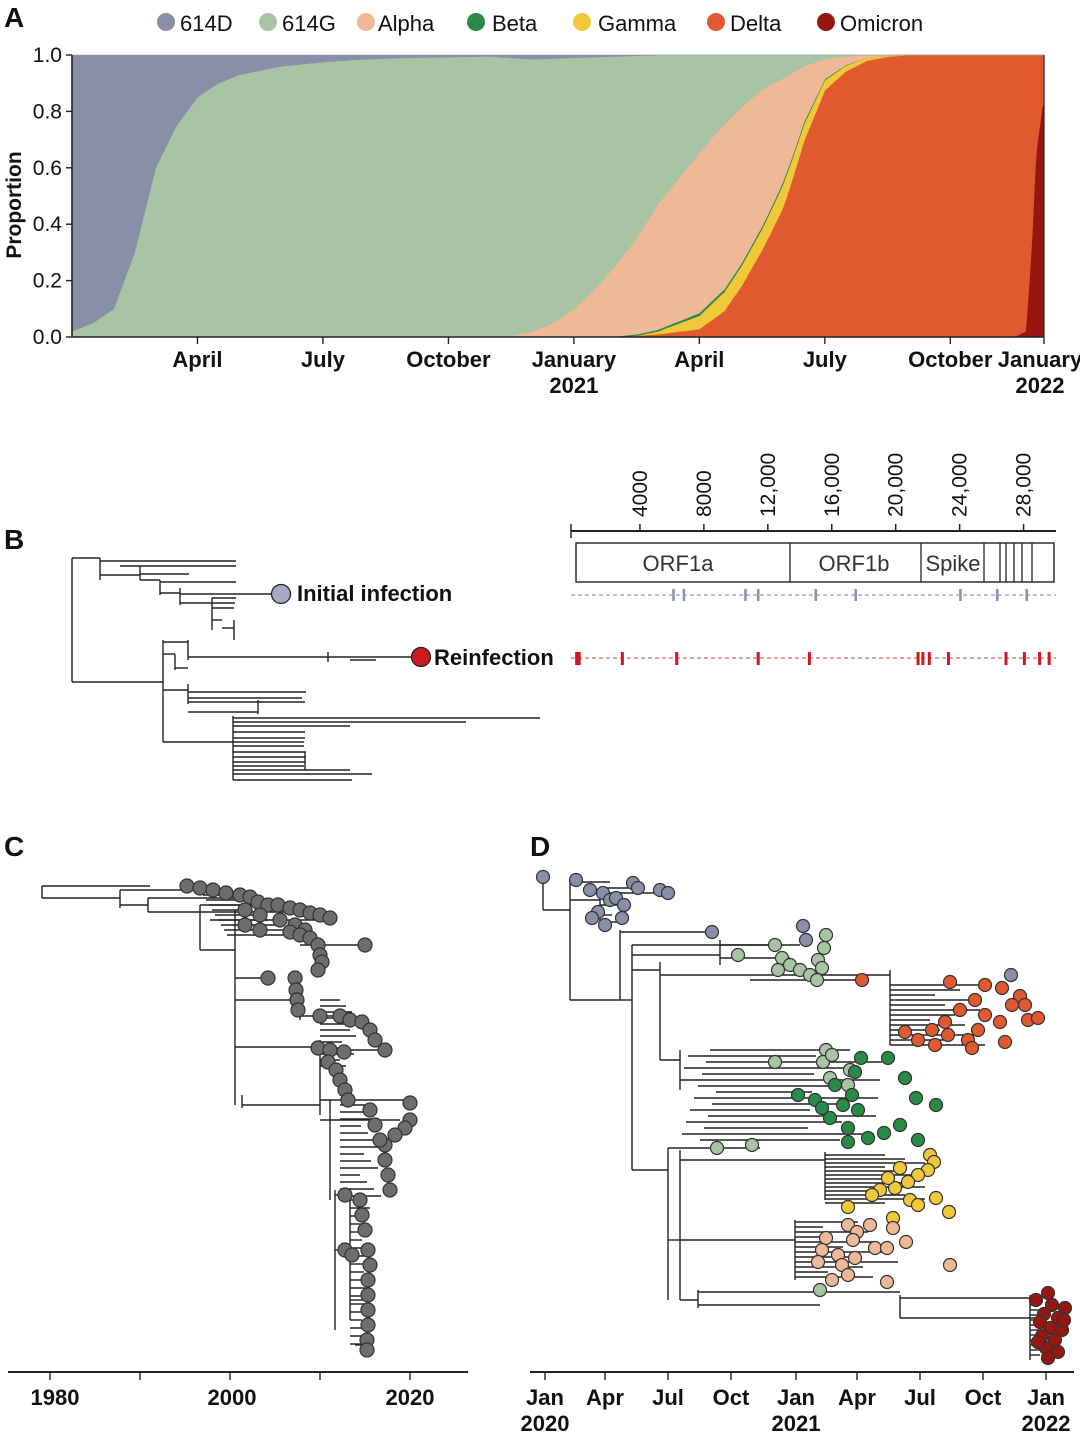 The image size is (1080, 1439). What do you see at coordinates (47, 281) in the screenshot?
I see `y-tick-label: 0.2` at bounding box center [47, 281].